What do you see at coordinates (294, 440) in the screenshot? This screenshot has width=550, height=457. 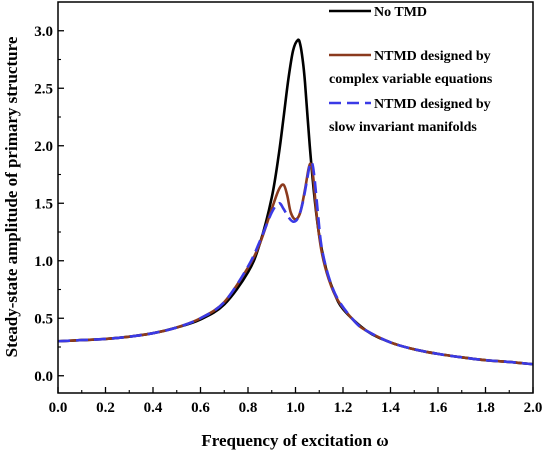 I see `x-axis-title: Frequency of excitation ω` at bounding box center [294, 440].